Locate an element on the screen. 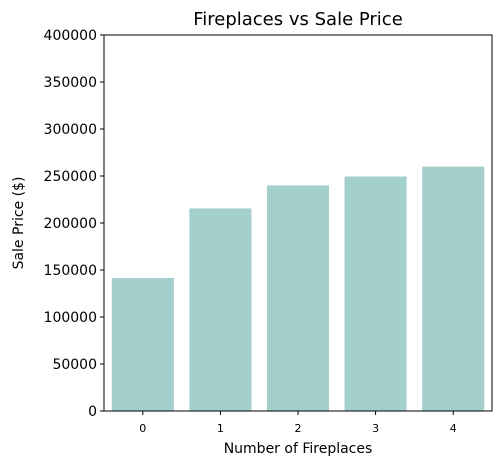 The width and height of the screenshot is (501, 470). x-tick-label: 4 is located at coordinates (453, 428).